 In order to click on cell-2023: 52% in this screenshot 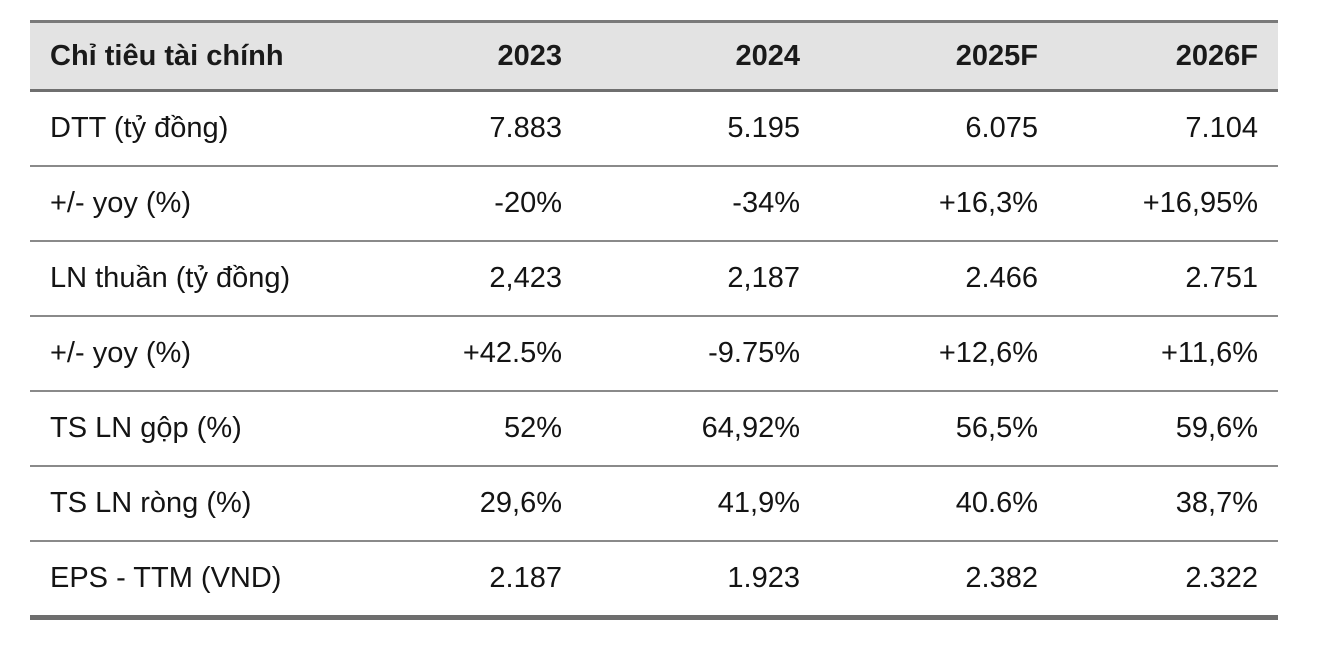, I will do `click(471, 429)`.